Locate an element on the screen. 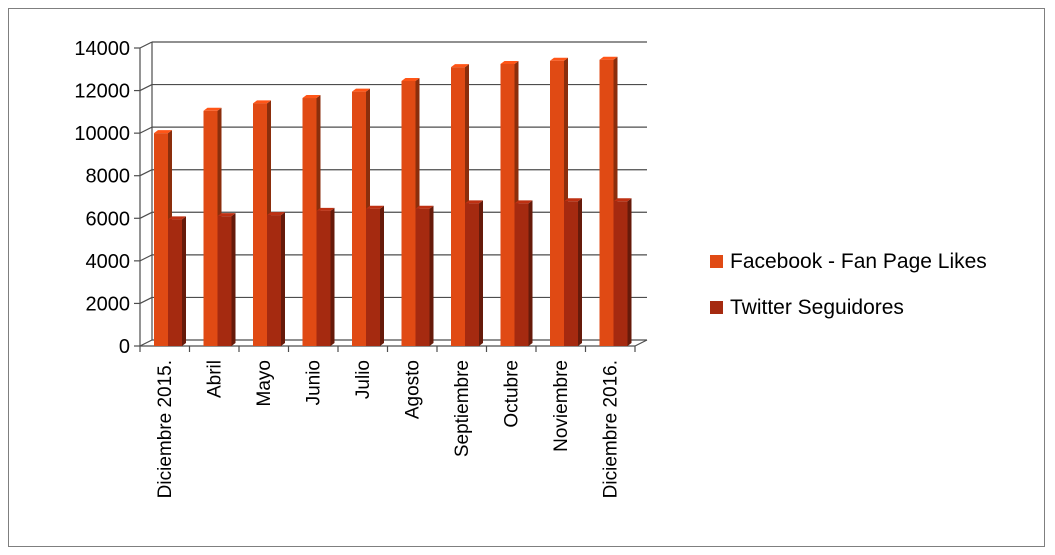 This screenshot has width=1055, height=555. y-tick-label: 10000 is located at coordinates (102, 134).